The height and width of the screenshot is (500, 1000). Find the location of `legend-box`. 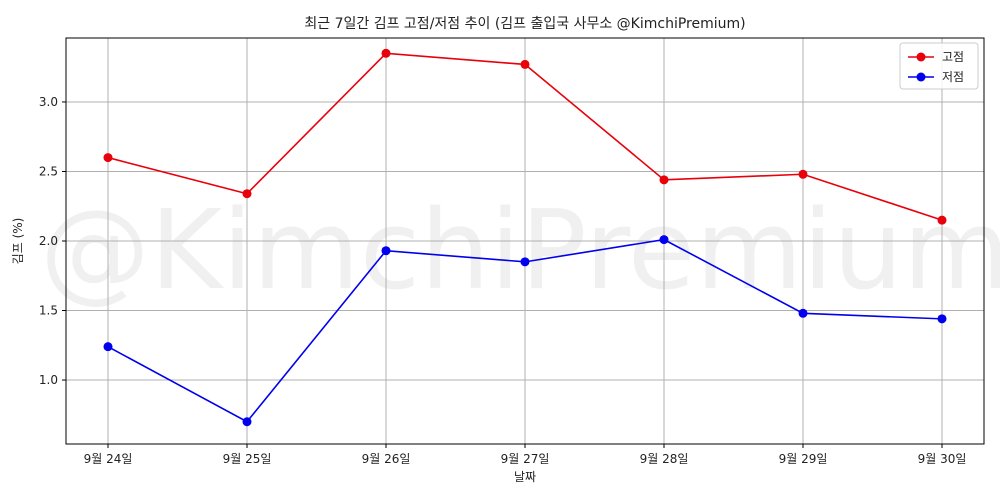

legend-box is located at coordinates (939, 66).